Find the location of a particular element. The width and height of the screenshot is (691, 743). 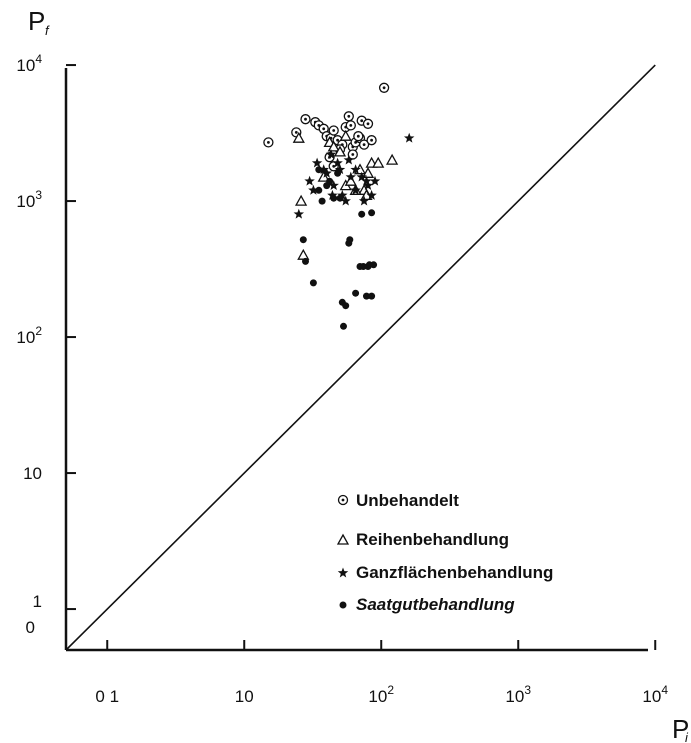

x-tick-label-4: 10⁴ is located at coordinates (655, 694).